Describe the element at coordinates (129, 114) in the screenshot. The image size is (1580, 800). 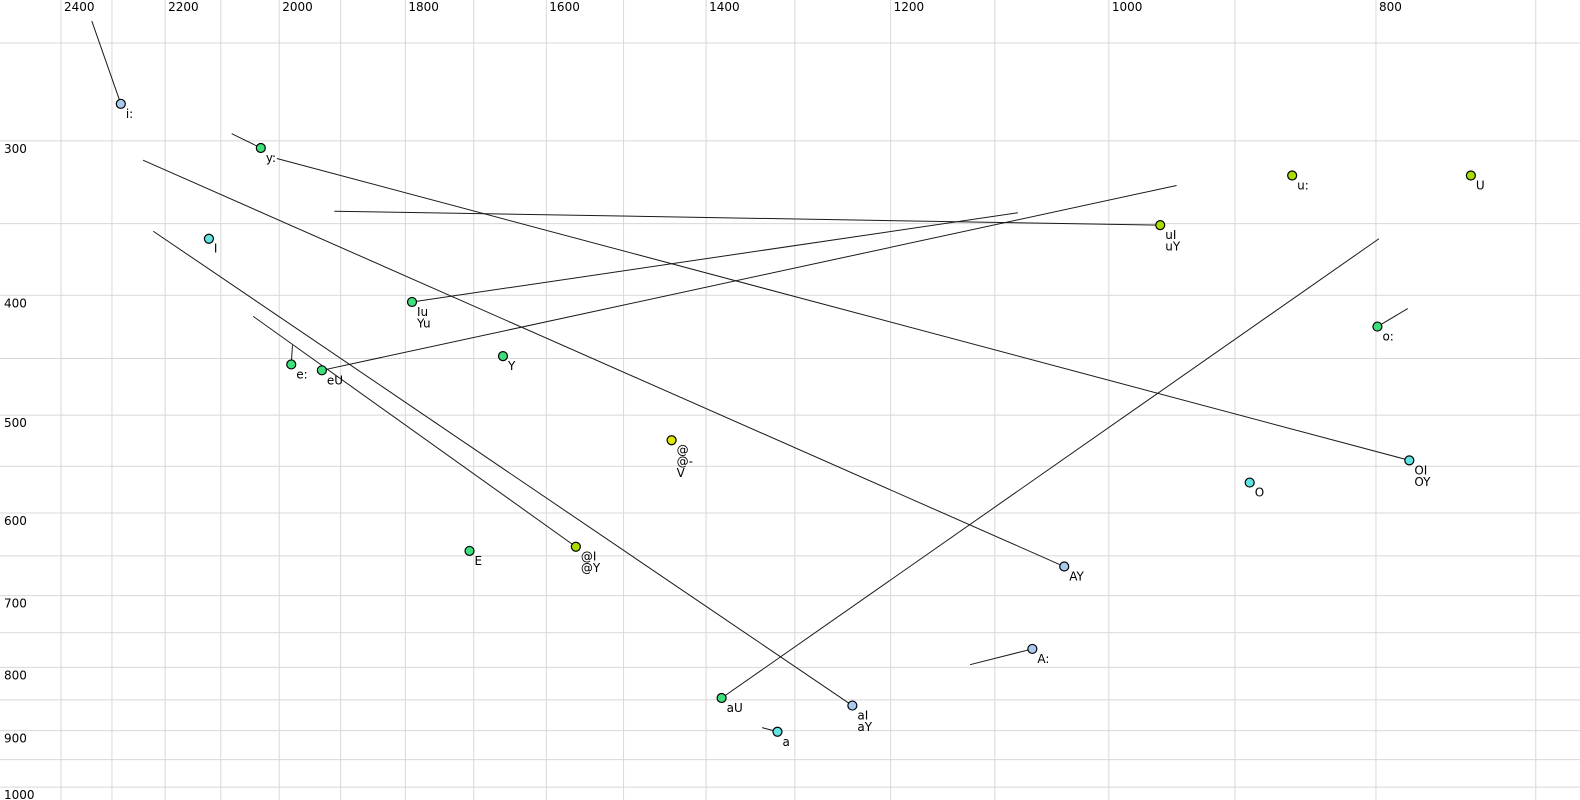
I see `vowel-label-i:: i:` at that location.